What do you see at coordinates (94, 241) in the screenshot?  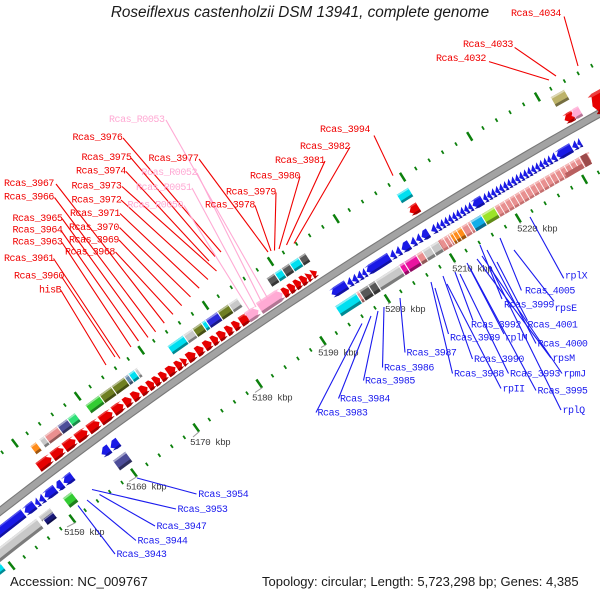 I see `svg-text: Rcas_3969` at bounding box center [94, 241].